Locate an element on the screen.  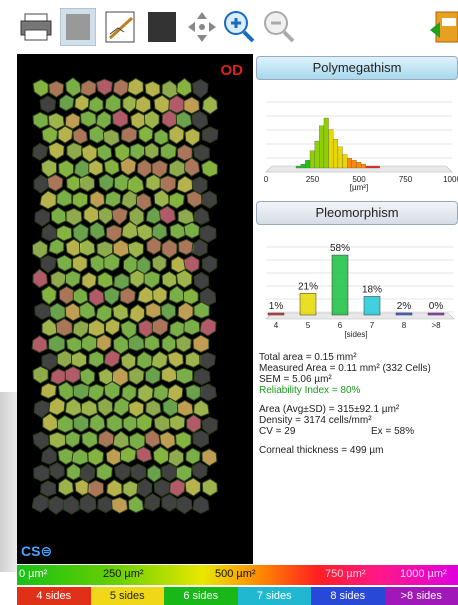
pleomorphism-histogram: 1% 4 21% 5 58% 6 18% 7 2% 8 0% >8 [sides] is located at coordinates (360, 291).